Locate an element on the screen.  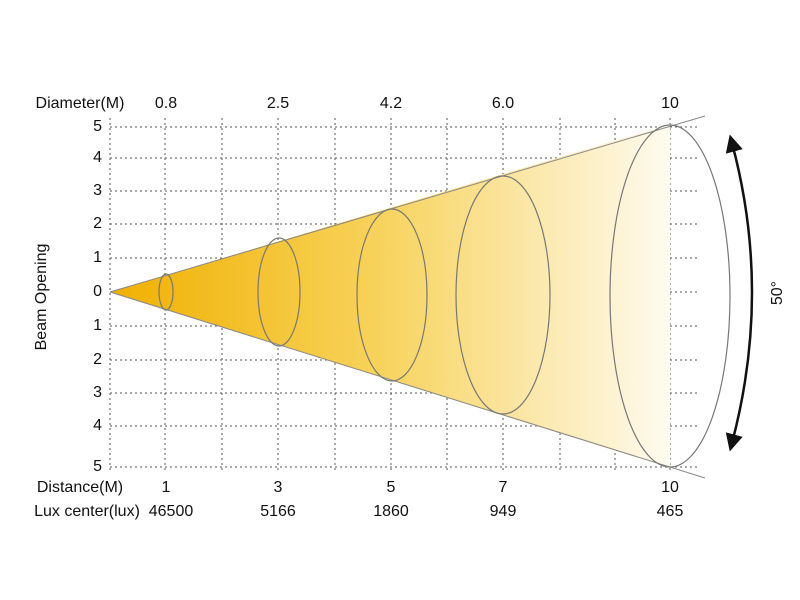
distance-label: Distance(M) is located at coordinates (80, 487).